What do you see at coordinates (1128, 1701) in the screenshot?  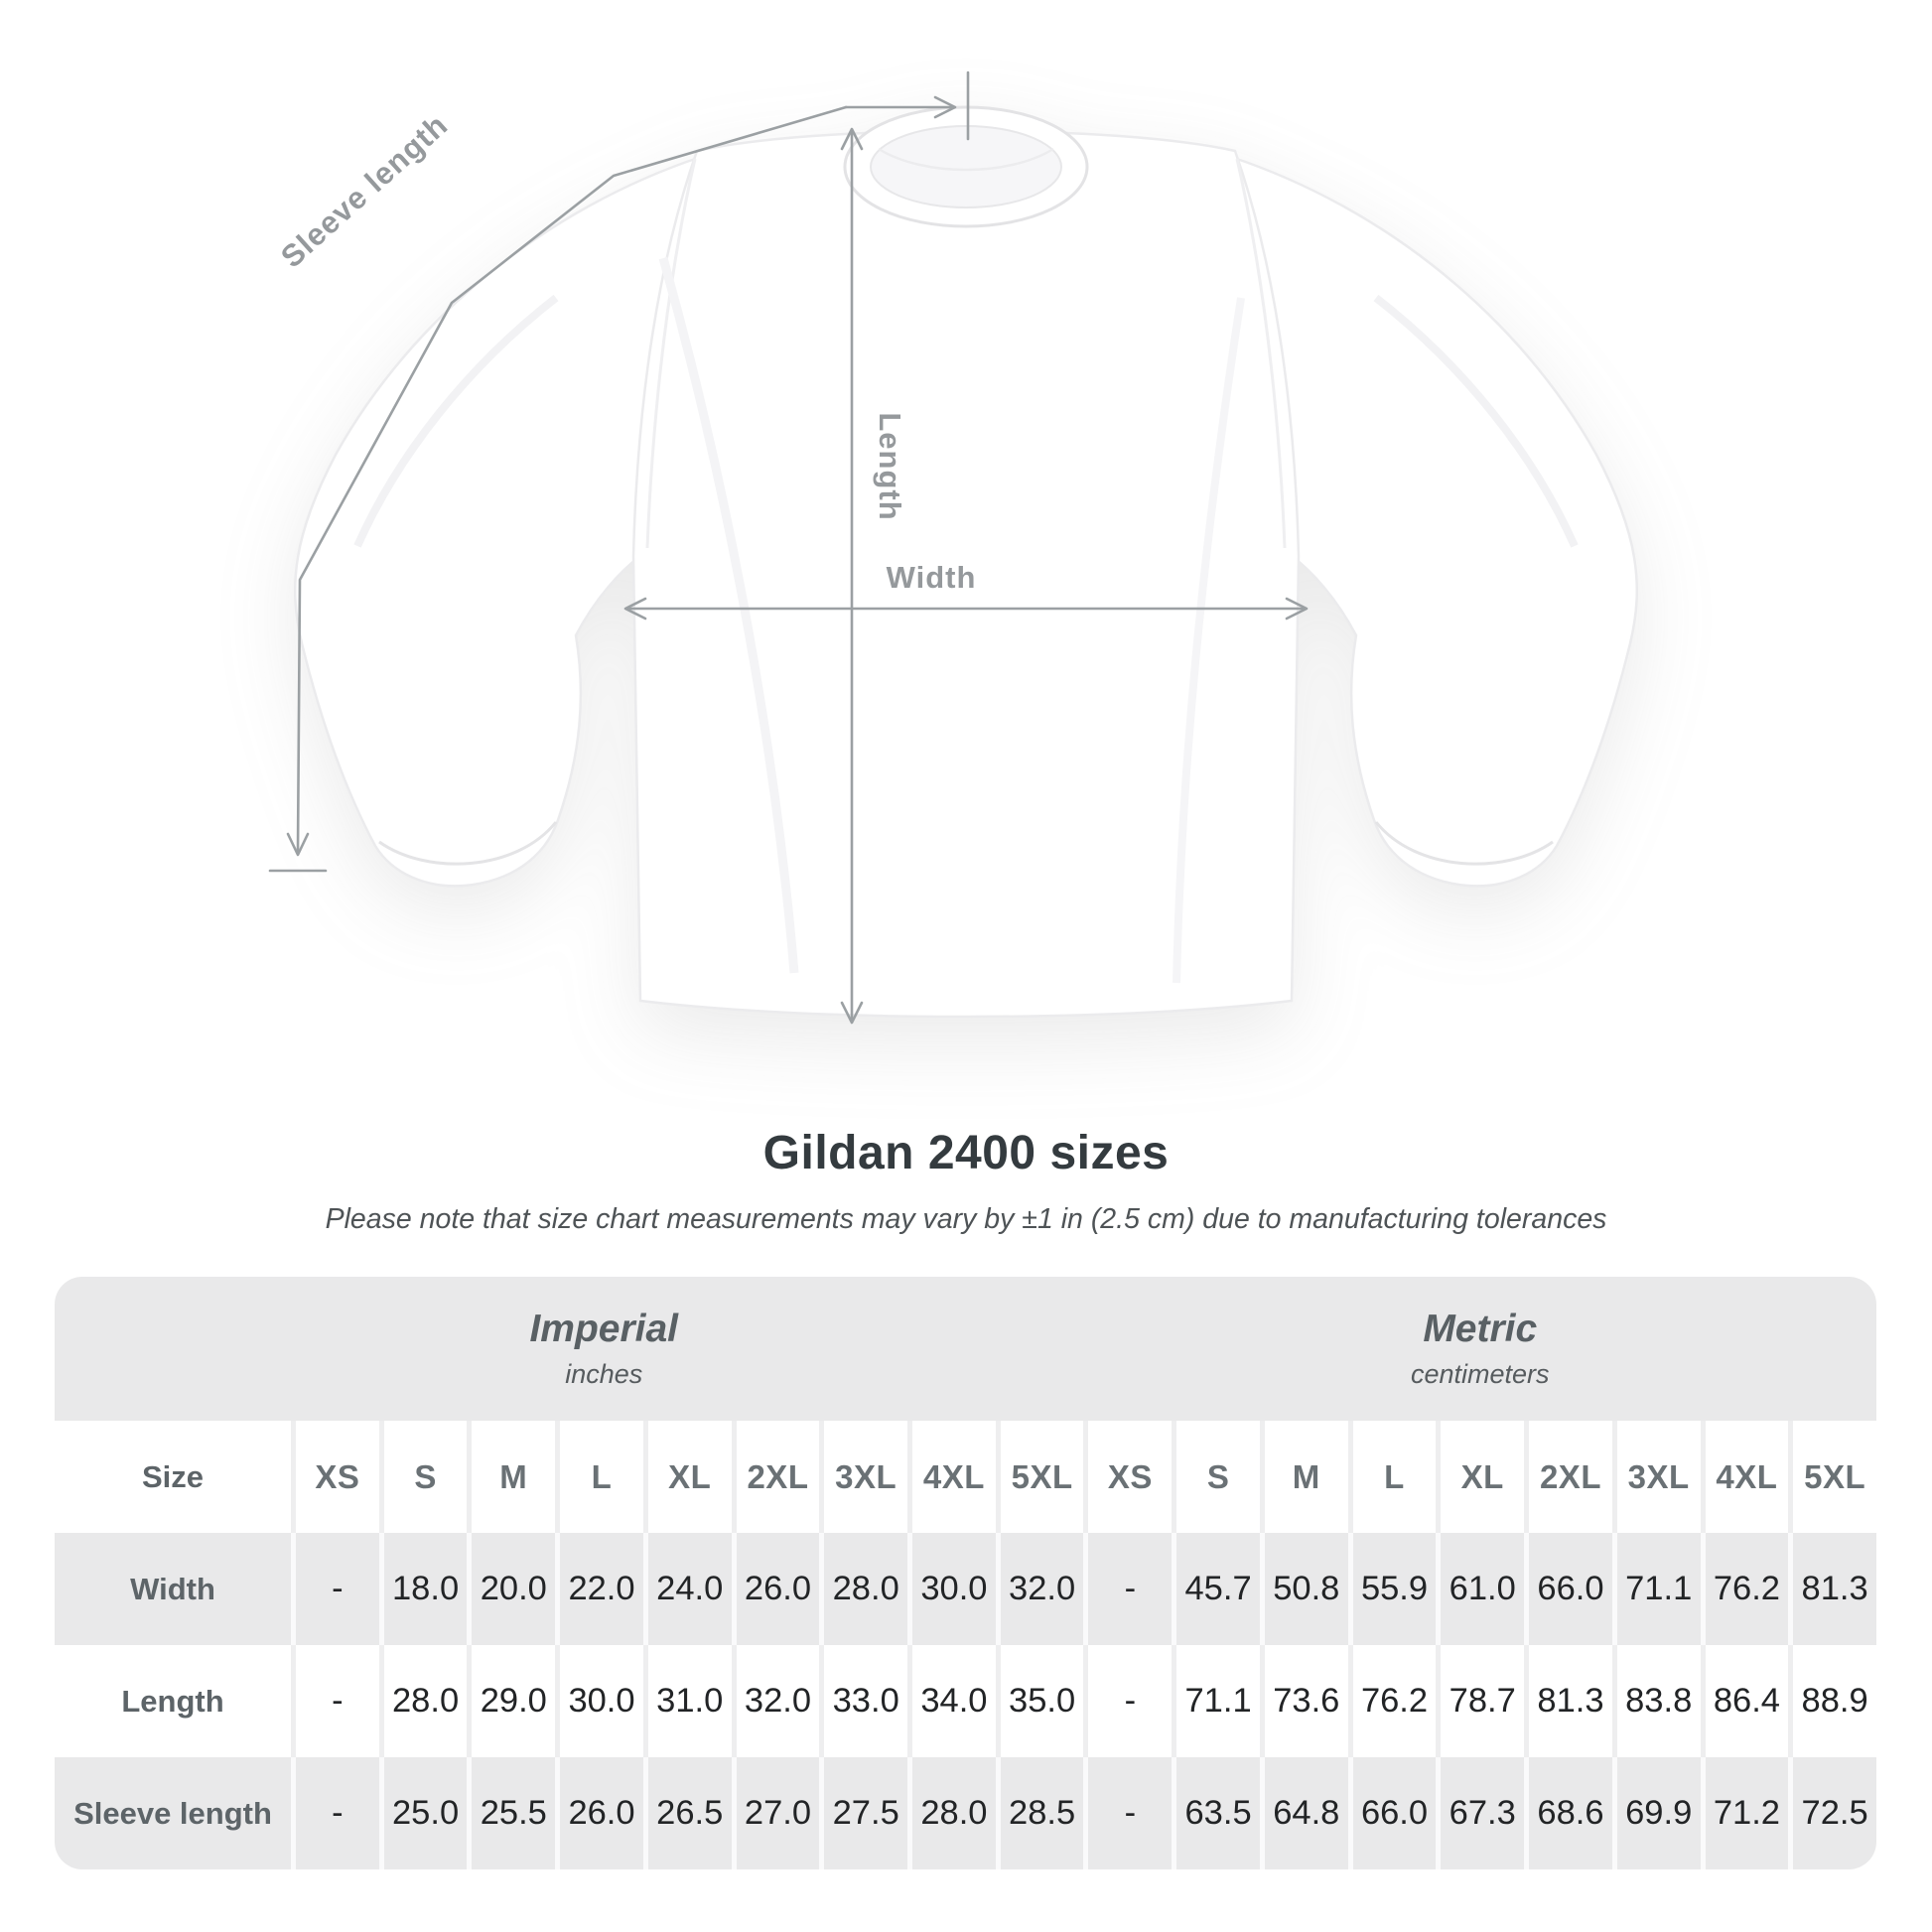 I see `length-metric-value-cell: -` at bounding box center [1128, 1701].